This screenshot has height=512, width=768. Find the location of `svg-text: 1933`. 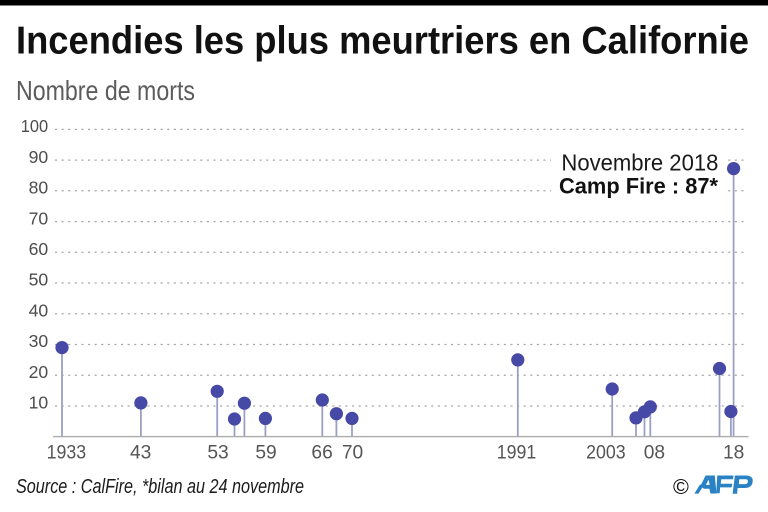

svg-text: 1933 is located at coordinates (67, 452).